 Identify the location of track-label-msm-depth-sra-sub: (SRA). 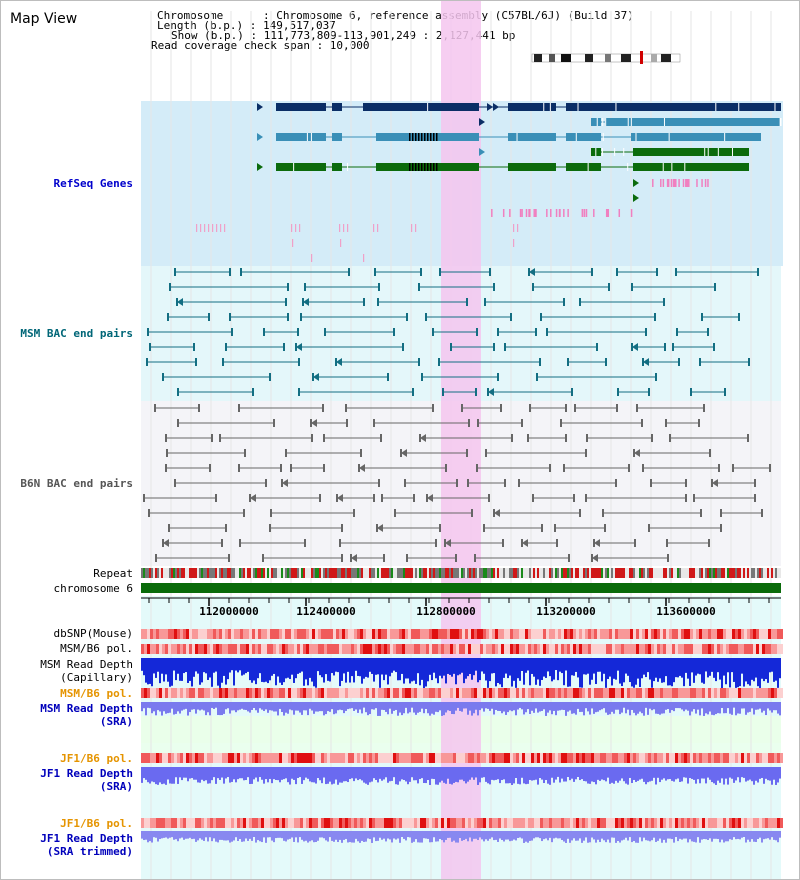
(116, 721).